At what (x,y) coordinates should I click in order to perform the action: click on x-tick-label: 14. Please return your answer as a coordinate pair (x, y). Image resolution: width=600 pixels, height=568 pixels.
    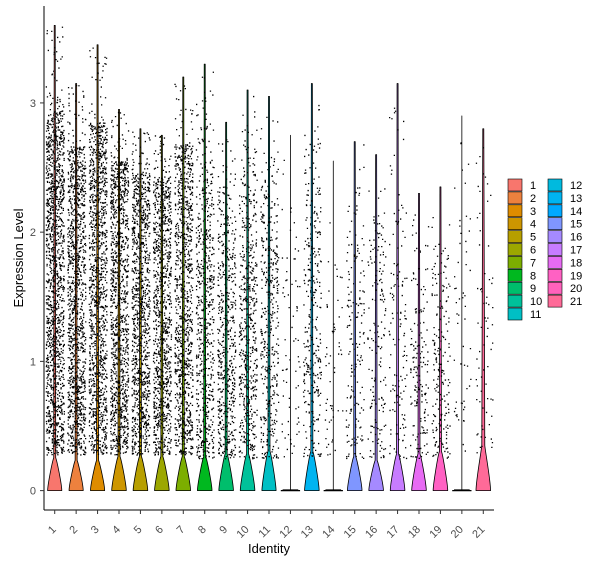
    Looking at the image, I should click on (328, 532).